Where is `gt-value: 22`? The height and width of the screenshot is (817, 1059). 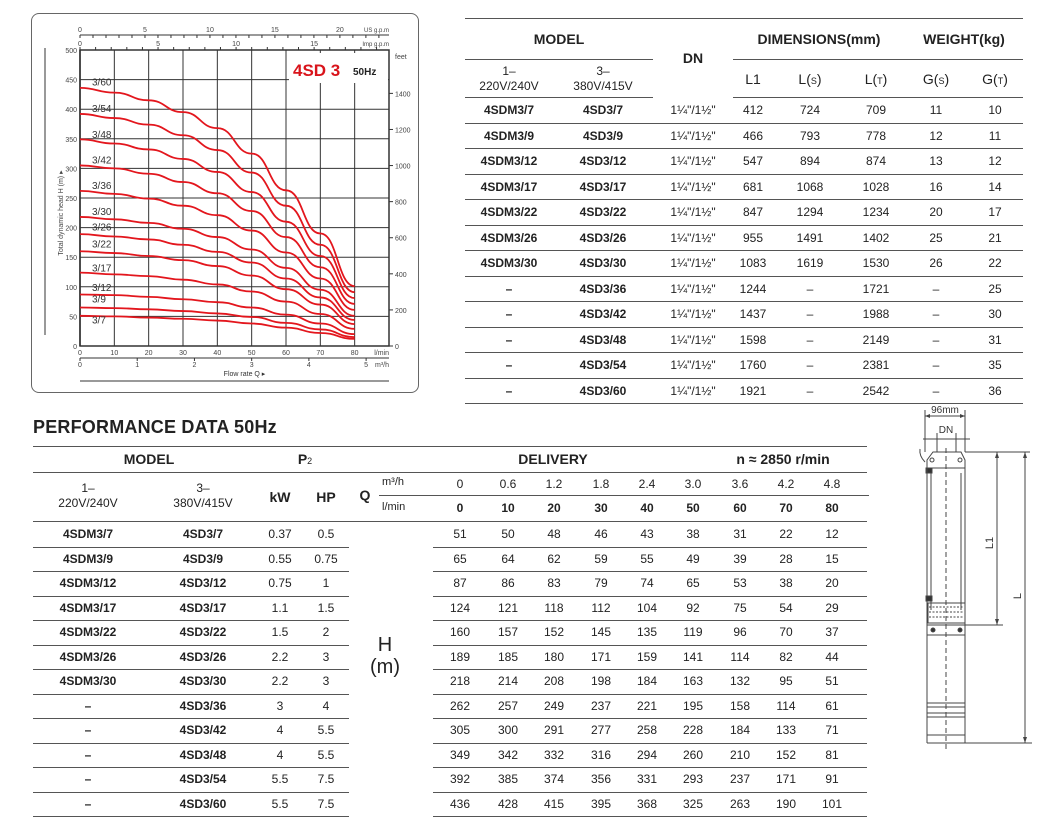
gt-value: 22 is located at coordinates (995, 263).